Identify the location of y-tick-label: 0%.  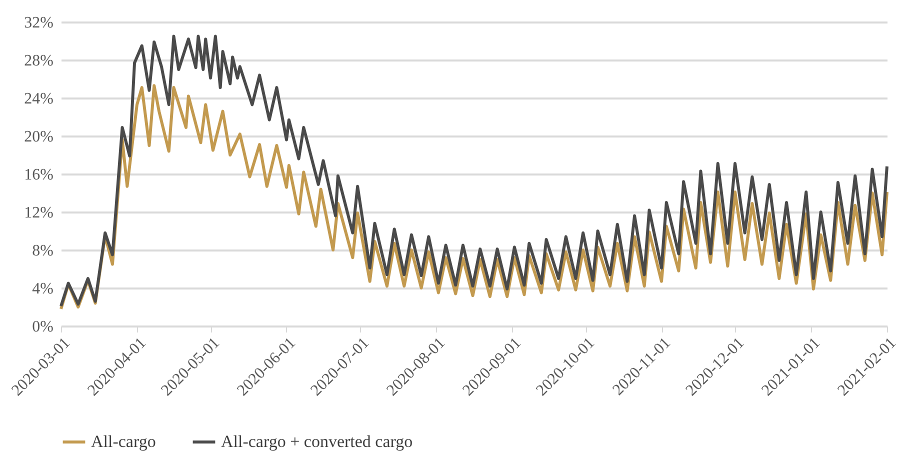
(43, 327).